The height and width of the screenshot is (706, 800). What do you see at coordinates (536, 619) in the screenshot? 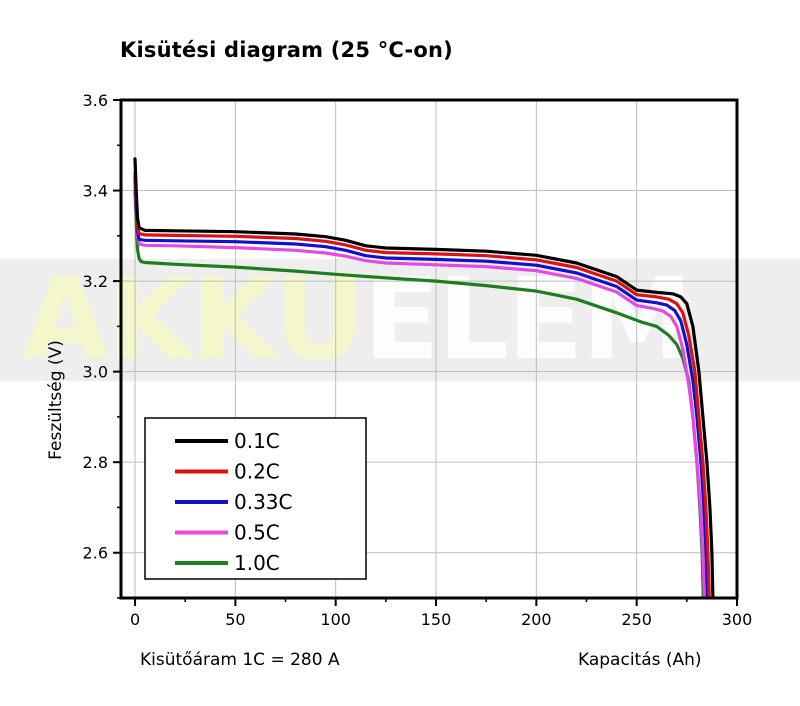
I see `x-tick-label: 200` at bounding box center [536, 619].